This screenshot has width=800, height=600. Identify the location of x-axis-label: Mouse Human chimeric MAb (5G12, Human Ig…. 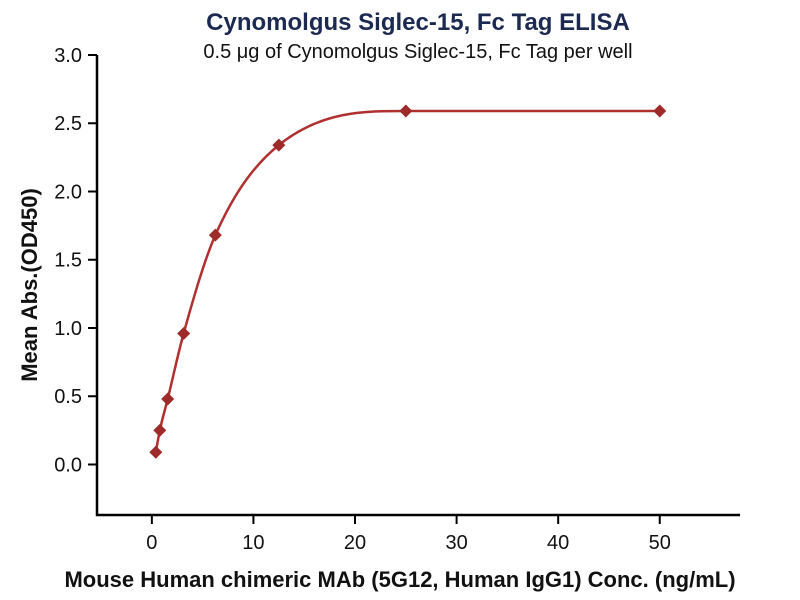
(400, 579).